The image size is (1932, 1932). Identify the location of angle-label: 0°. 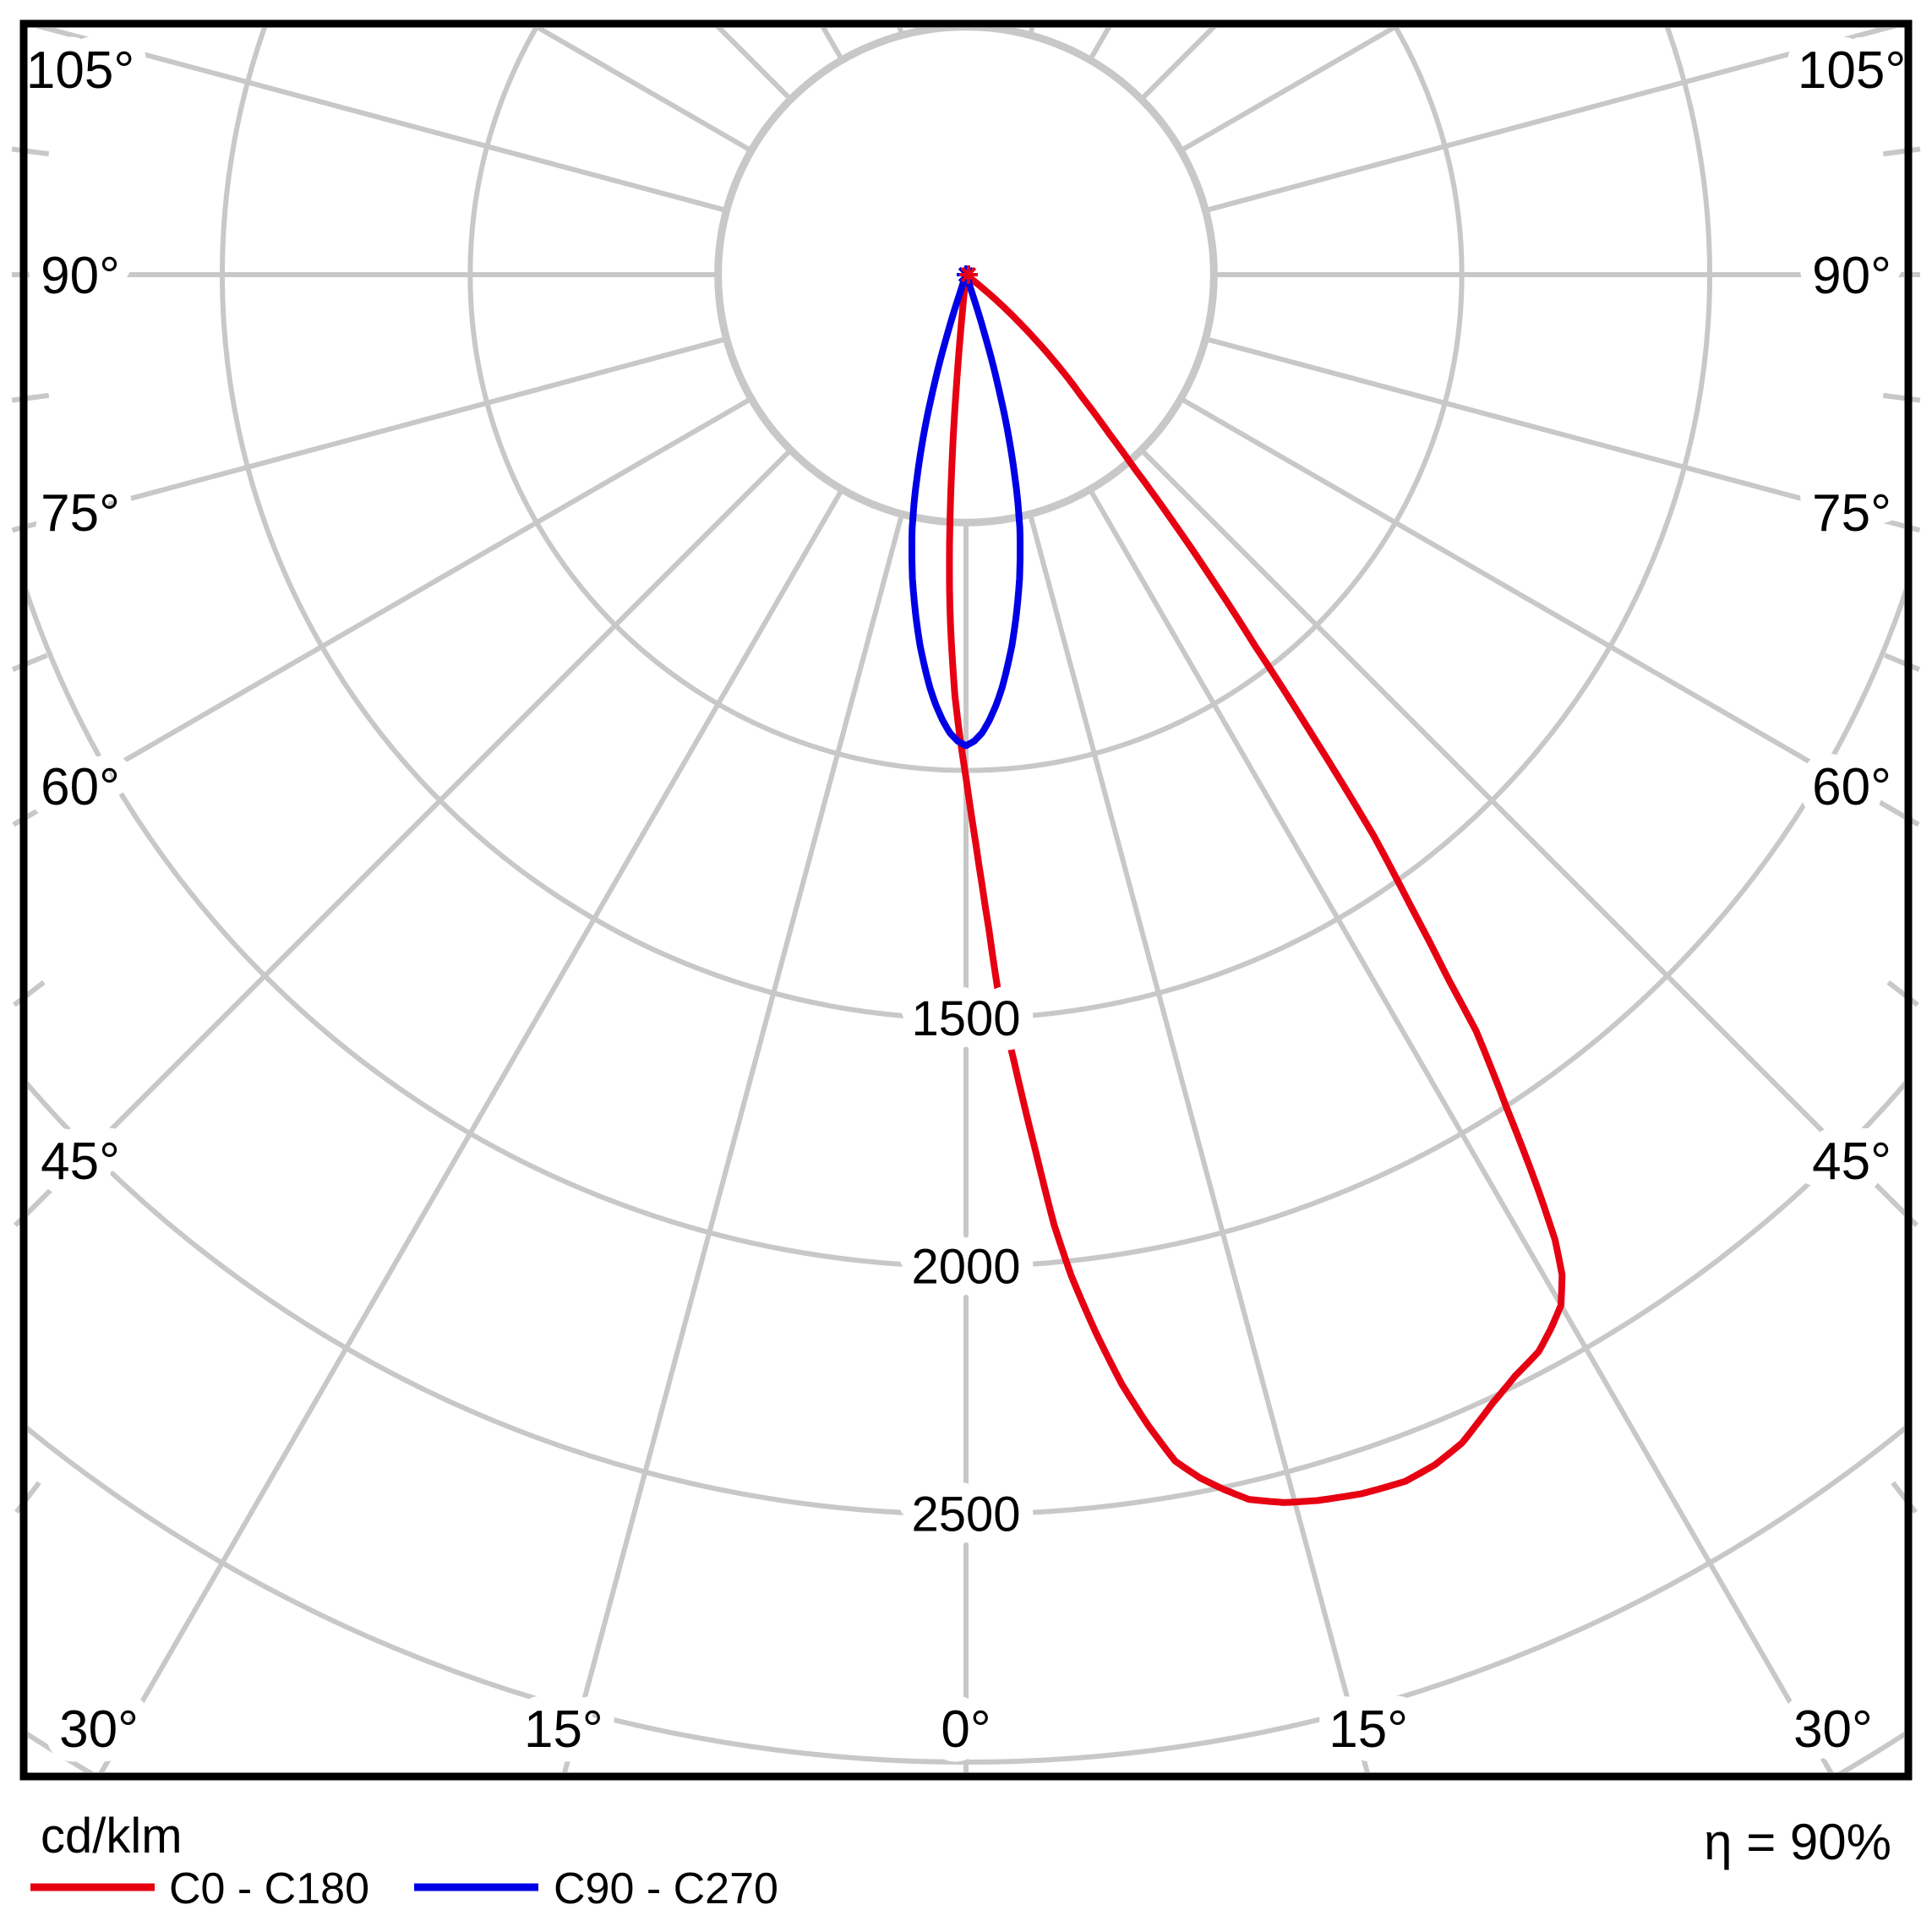
(966, 1729).